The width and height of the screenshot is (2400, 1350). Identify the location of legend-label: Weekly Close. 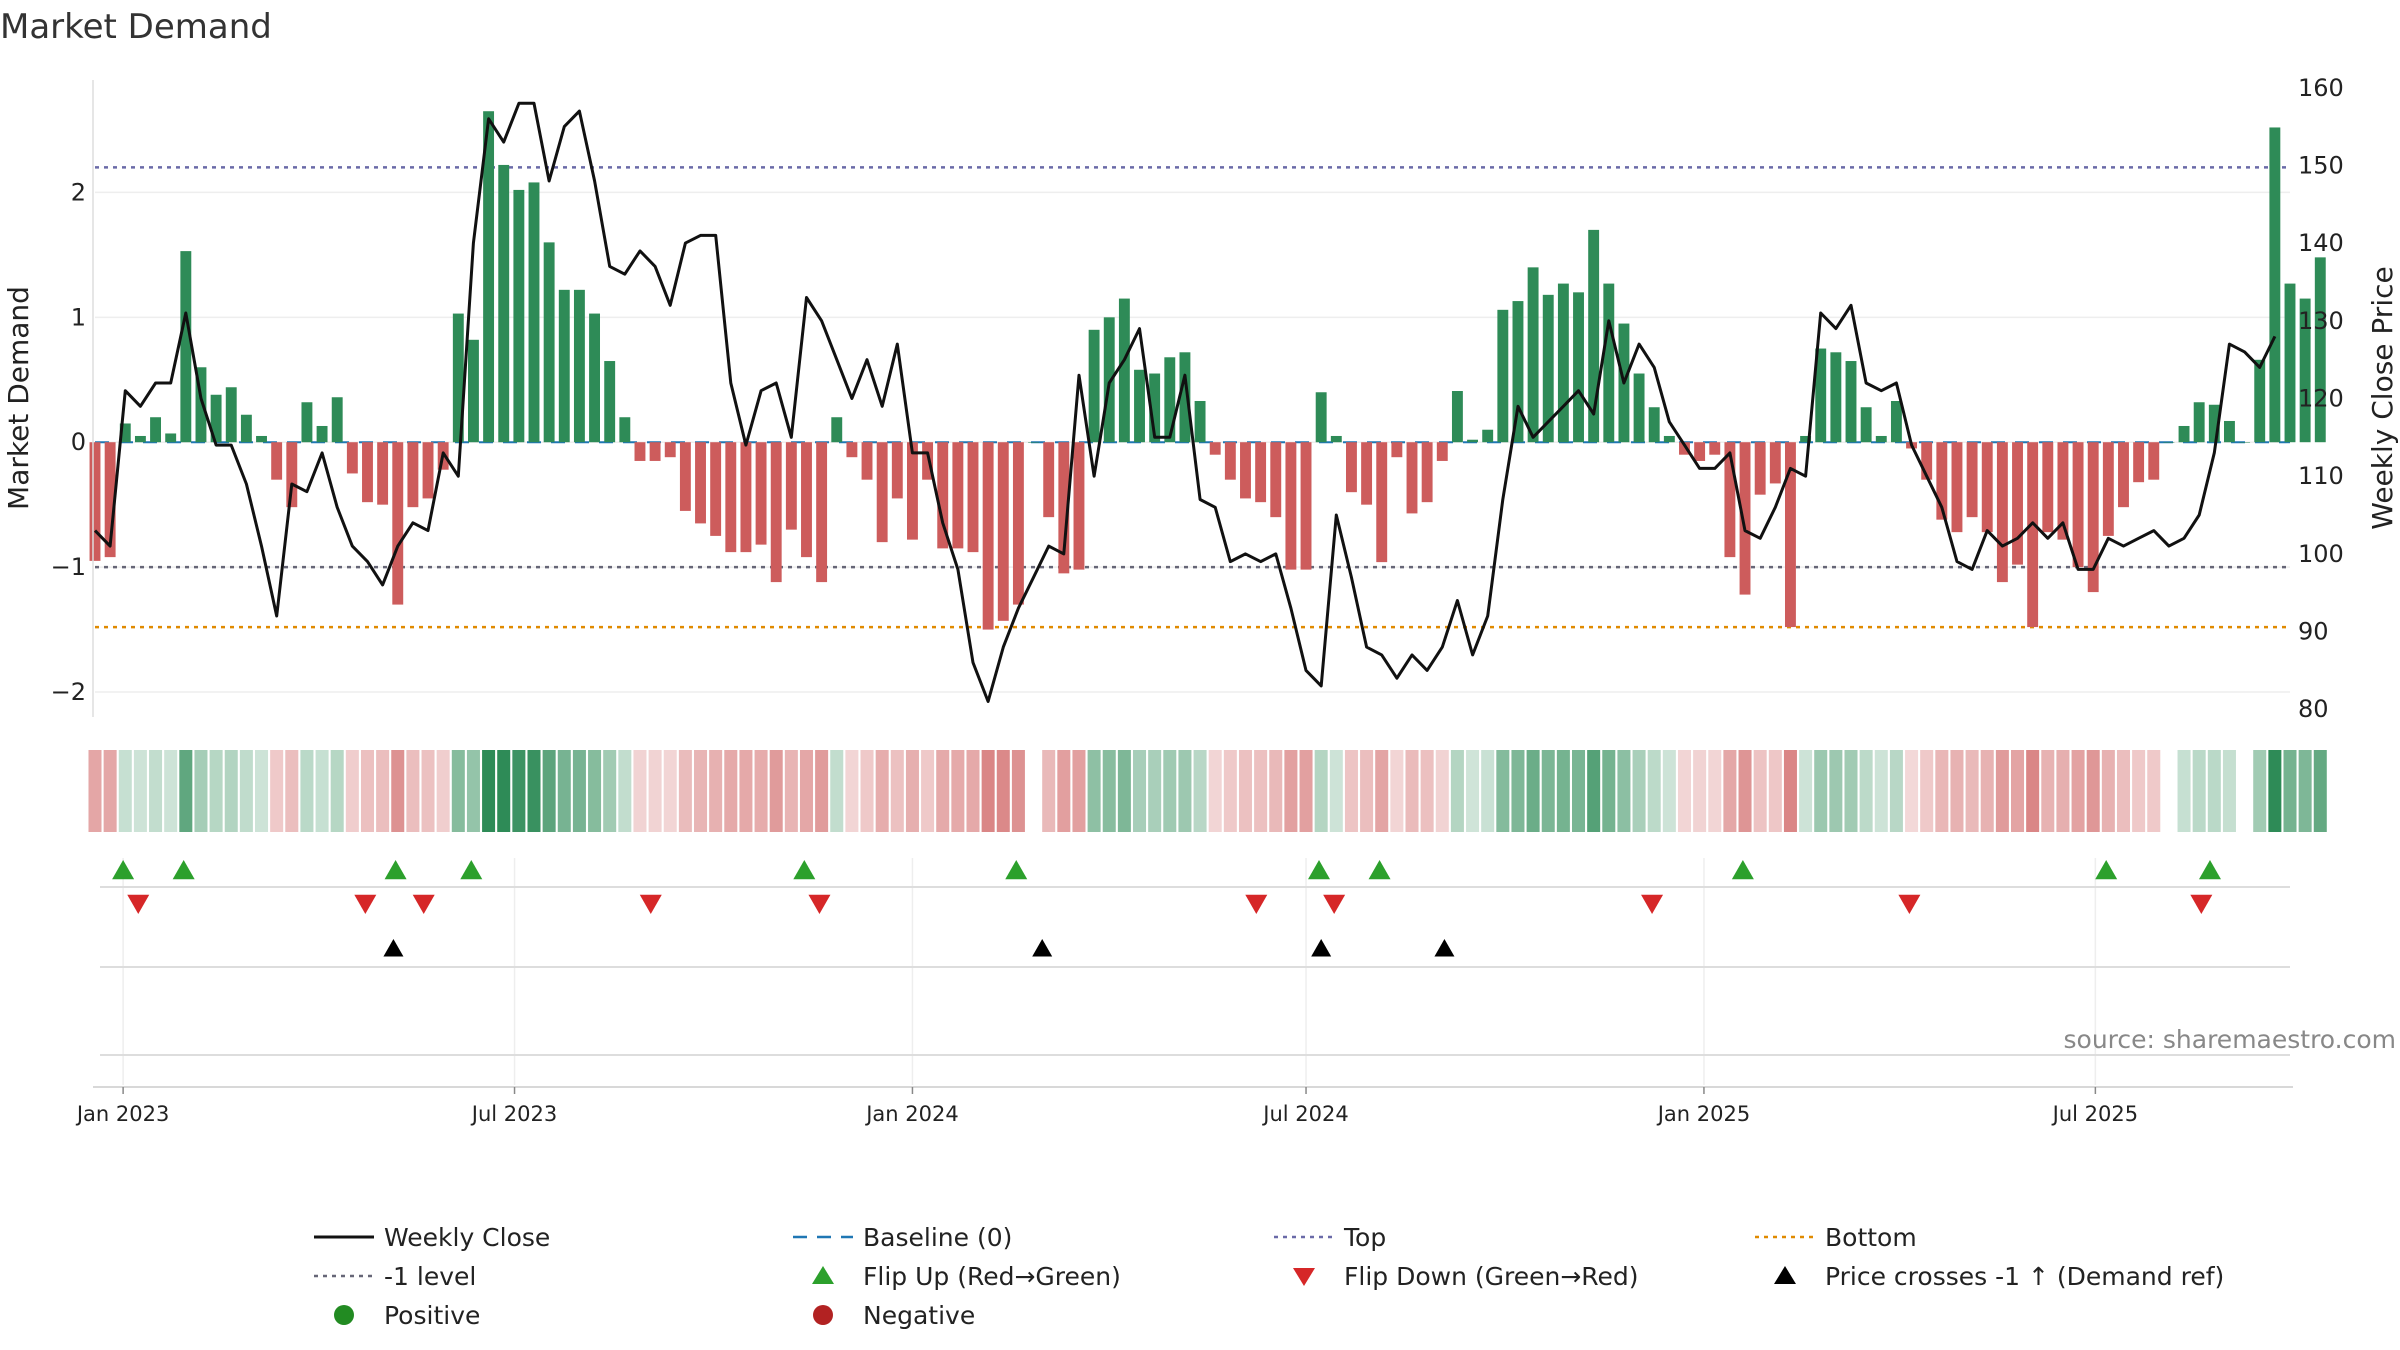
(467, 1237).